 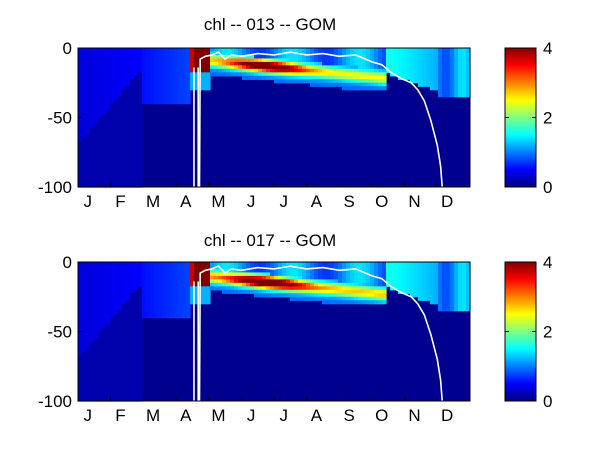 I want to click on x-tick-label: J, so click(x=88, y=415).